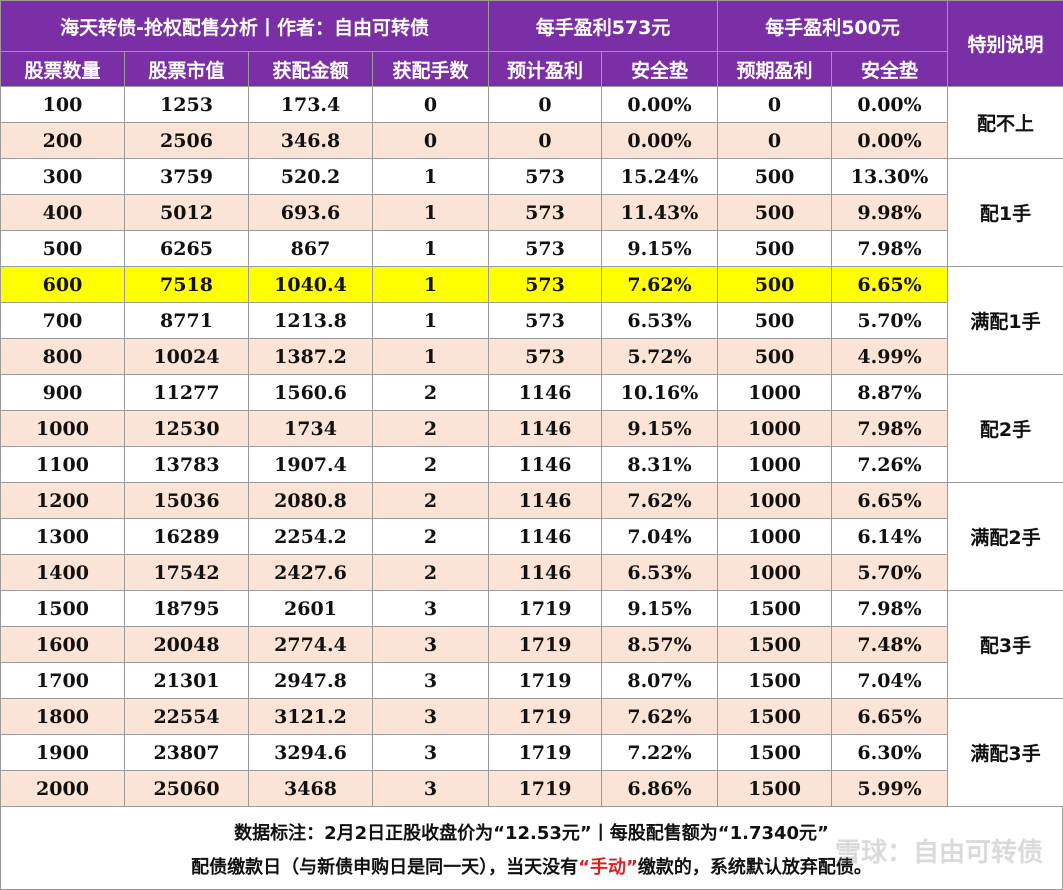 This screenshot has height=890, width=1063. Describe the element at coordinates (62, 69) in the screenshot. I see `col-header-shares: 股票数量` at that location.